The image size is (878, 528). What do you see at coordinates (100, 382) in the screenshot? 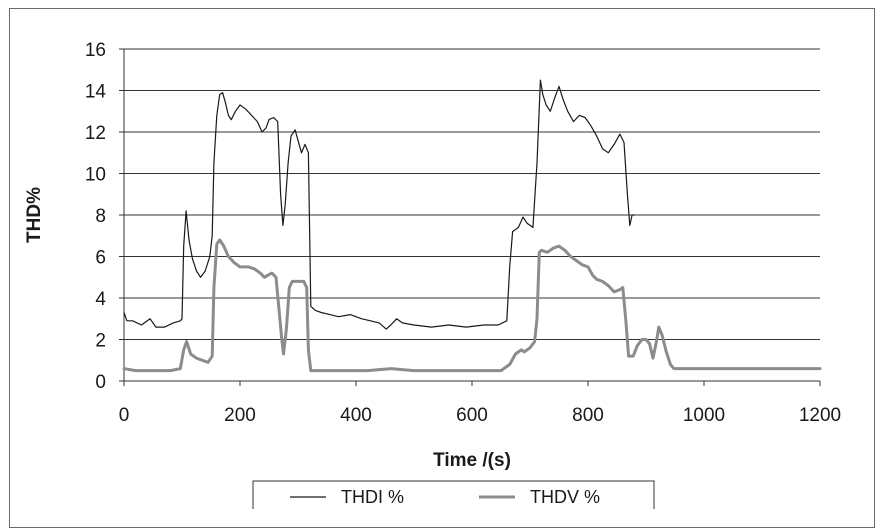
I see `y-tick-label-0: 0` at bounding box center [100, 382].